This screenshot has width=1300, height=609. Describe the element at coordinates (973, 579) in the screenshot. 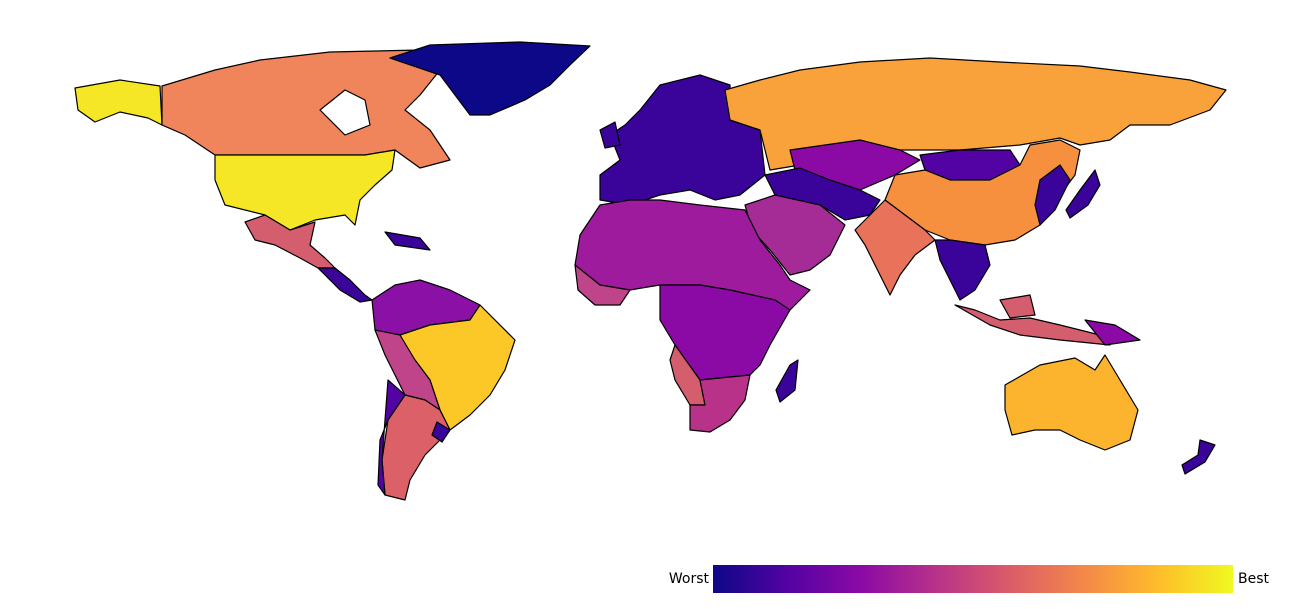

I see `color-bar` at that location.